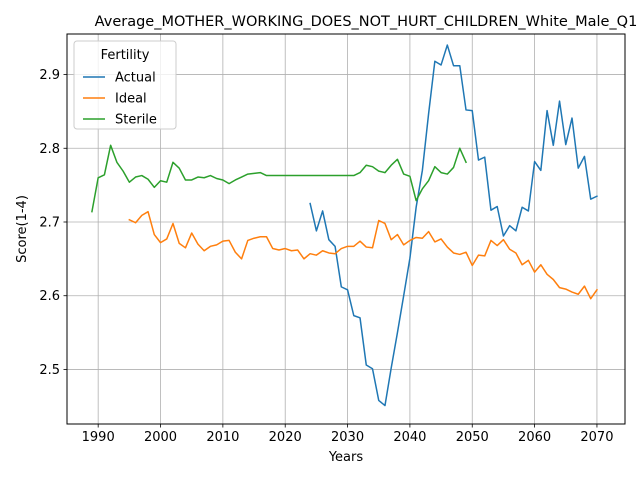  I want to click on x-tick-label: 2060, so click(534, 437).